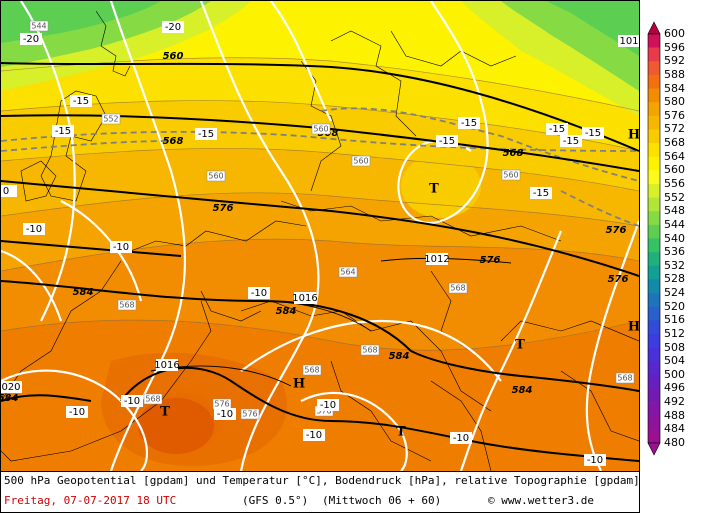 This screenshot has width=704, height=513. What do you see at coordinates (90, 500) in the screenshot?
I see `caption-date: Freitag, 07-07-2017 18 UTC` at bounding box center [90, 500].